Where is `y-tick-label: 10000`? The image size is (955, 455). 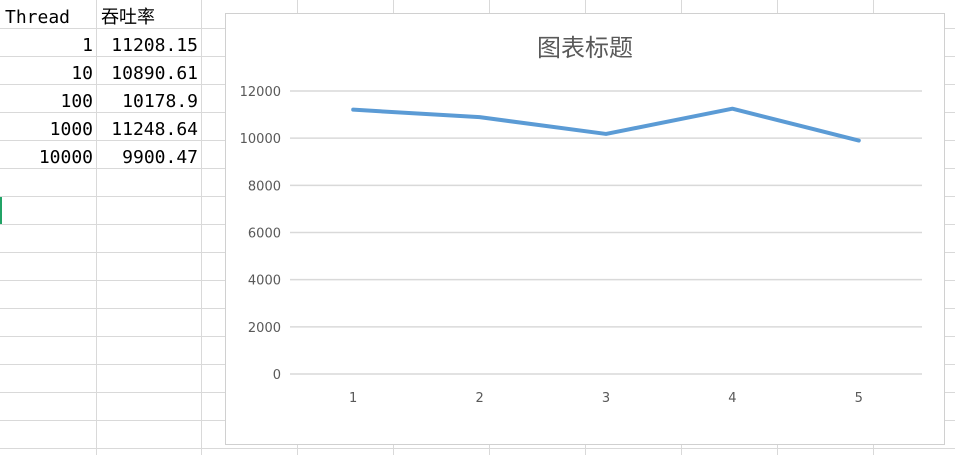
y-tick-label: 10000 is located at coordinates (260, 139).